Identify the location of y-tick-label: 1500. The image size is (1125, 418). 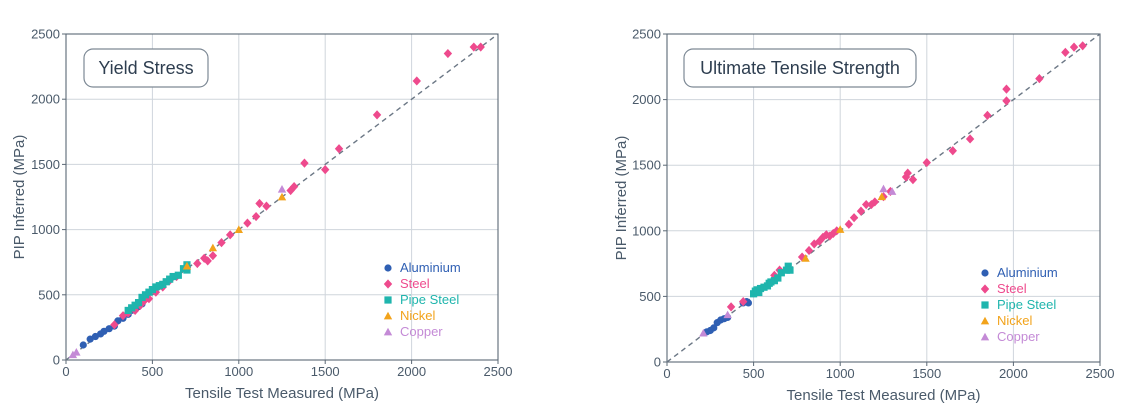
(646, 165).